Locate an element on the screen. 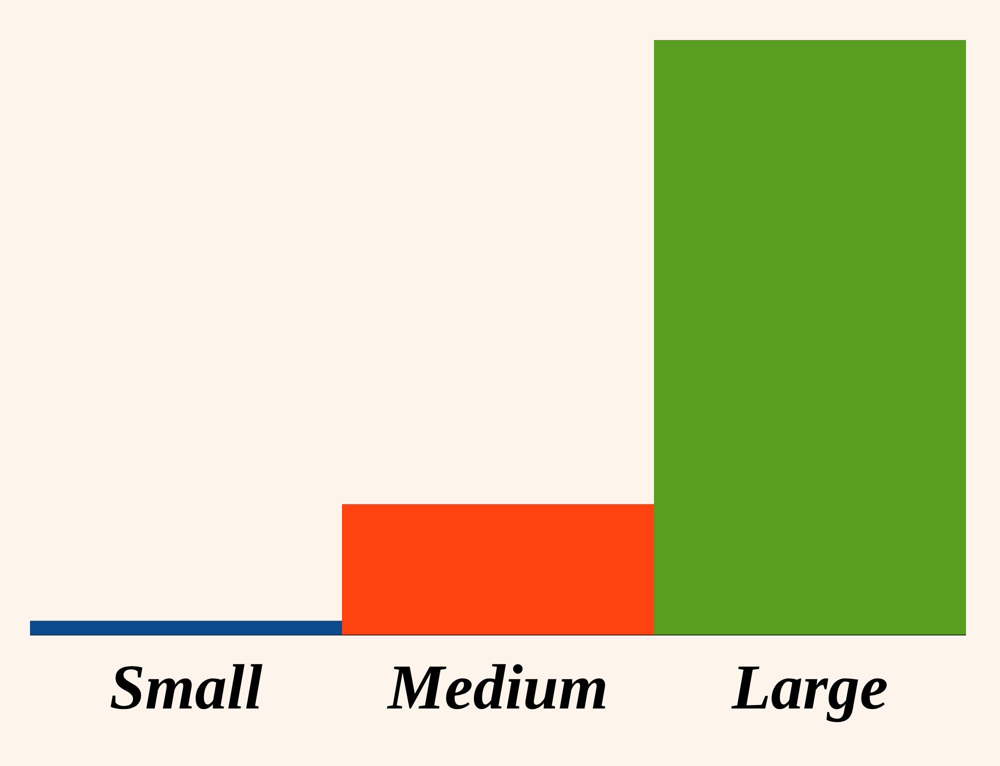 The image size is (1000, 766). x-tick-label: Large is located at coordinates (809, 686).